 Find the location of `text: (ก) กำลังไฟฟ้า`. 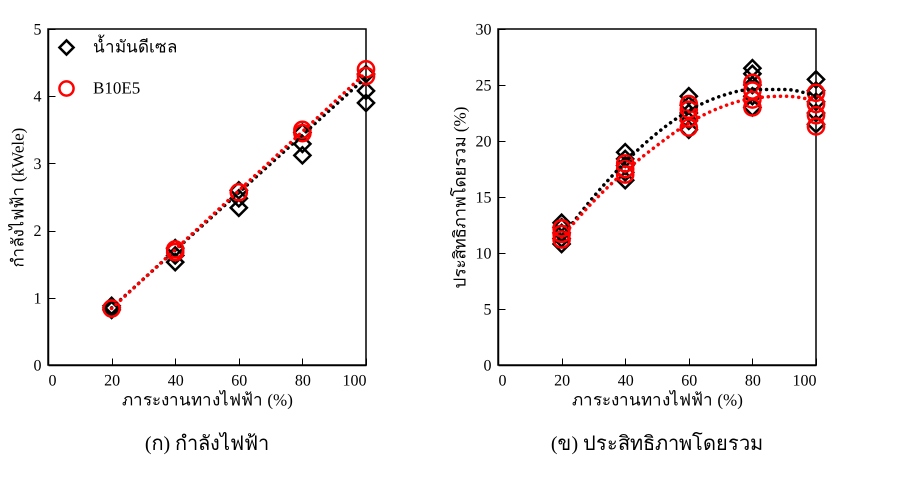

text: (ก) กำลังไฟฟ้า is located at coordinates (207, 443).